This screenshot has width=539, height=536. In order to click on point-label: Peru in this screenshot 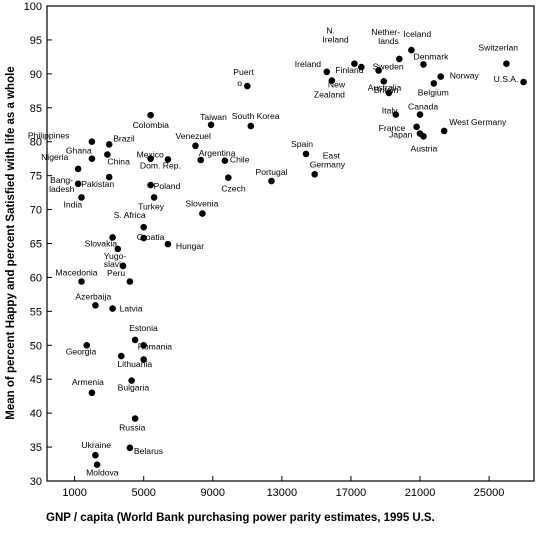, I will do `click(116, 273)`.